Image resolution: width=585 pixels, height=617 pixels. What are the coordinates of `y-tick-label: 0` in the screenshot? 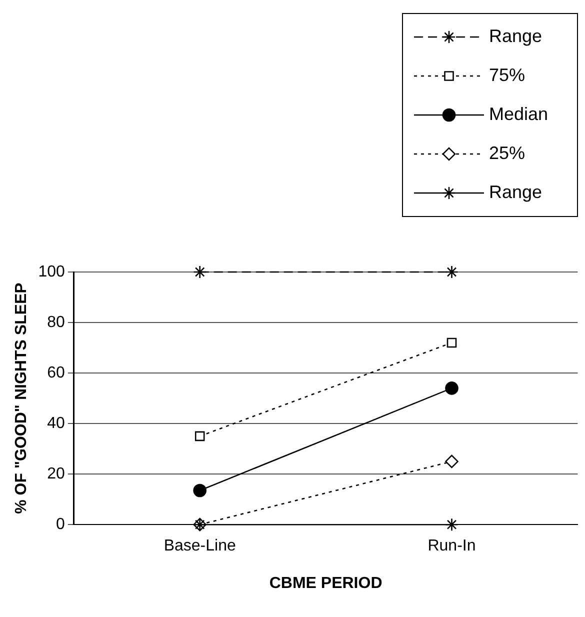 It's located at (60, 525).